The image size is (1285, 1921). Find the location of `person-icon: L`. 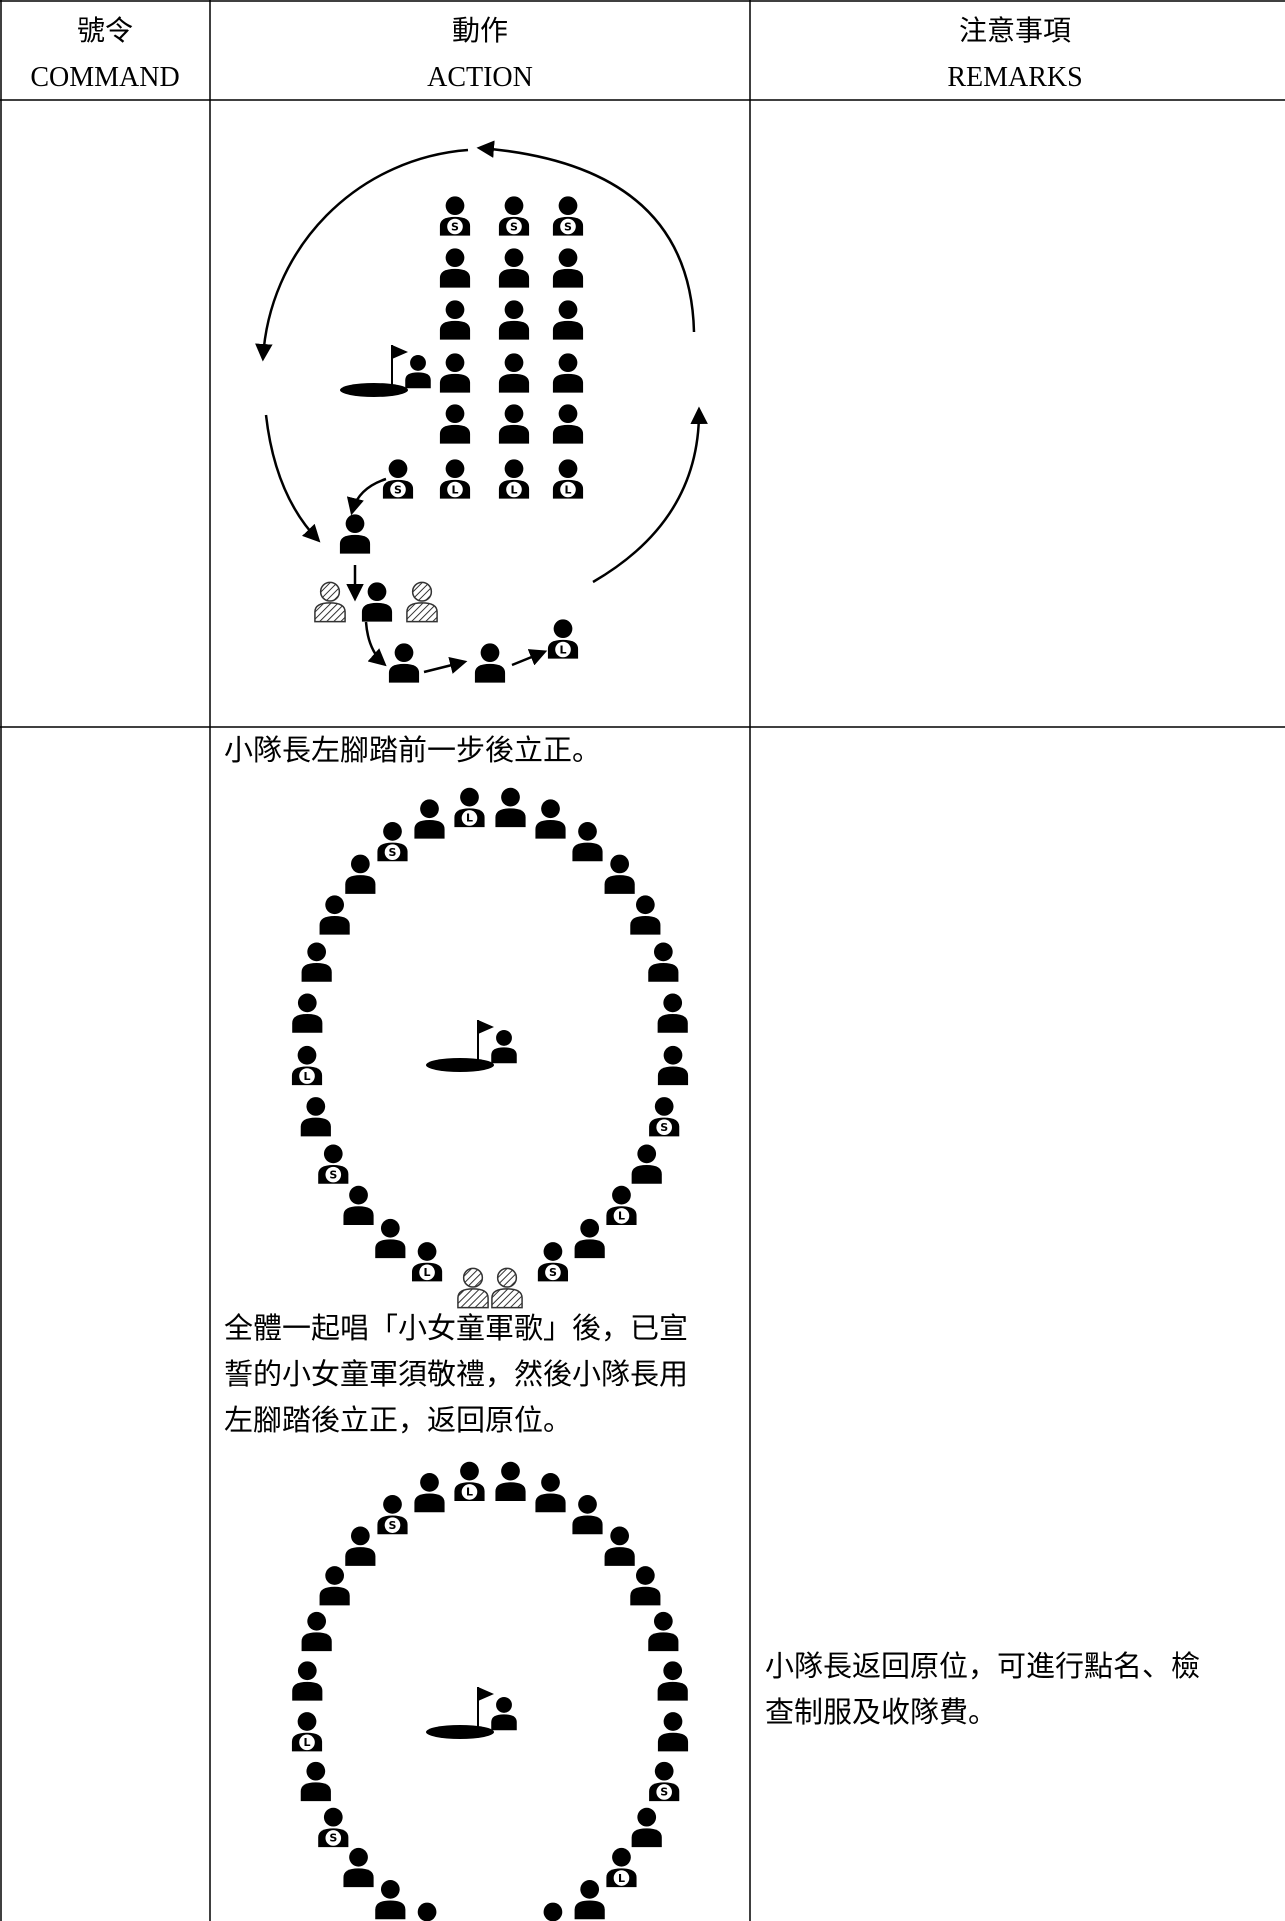

person-icon: L is located at coordinates (621, 1867).